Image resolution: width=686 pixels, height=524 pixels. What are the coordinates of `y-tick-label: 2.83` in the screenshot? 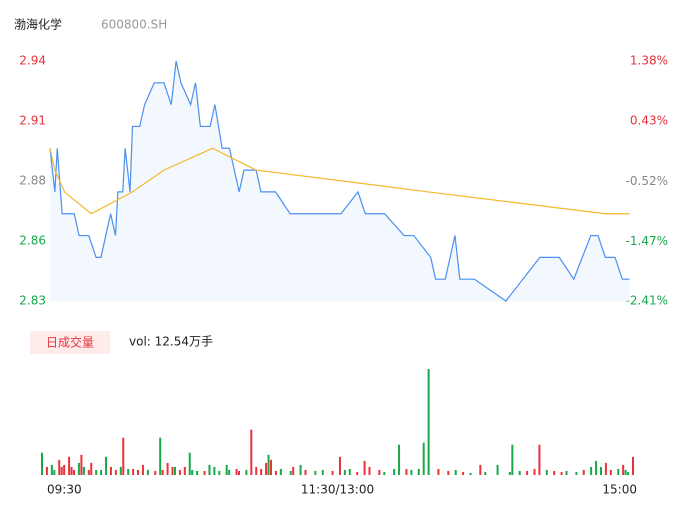 It's located at (32, 301).